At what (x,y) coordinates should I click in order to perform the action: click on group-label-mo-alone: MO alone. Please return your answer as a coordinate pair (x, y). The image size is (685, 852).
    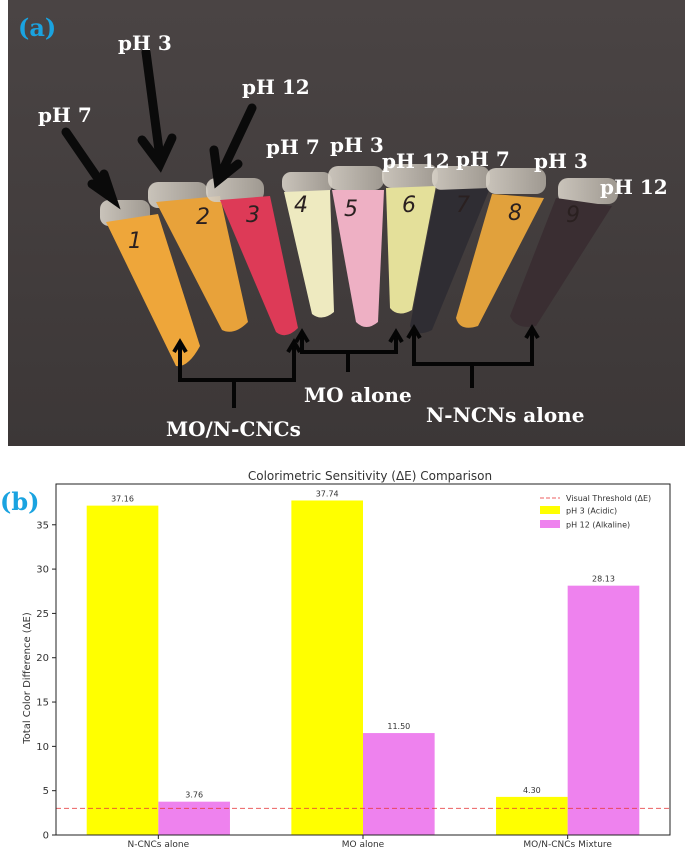
    Looking at the image, I should click on (358, 395).